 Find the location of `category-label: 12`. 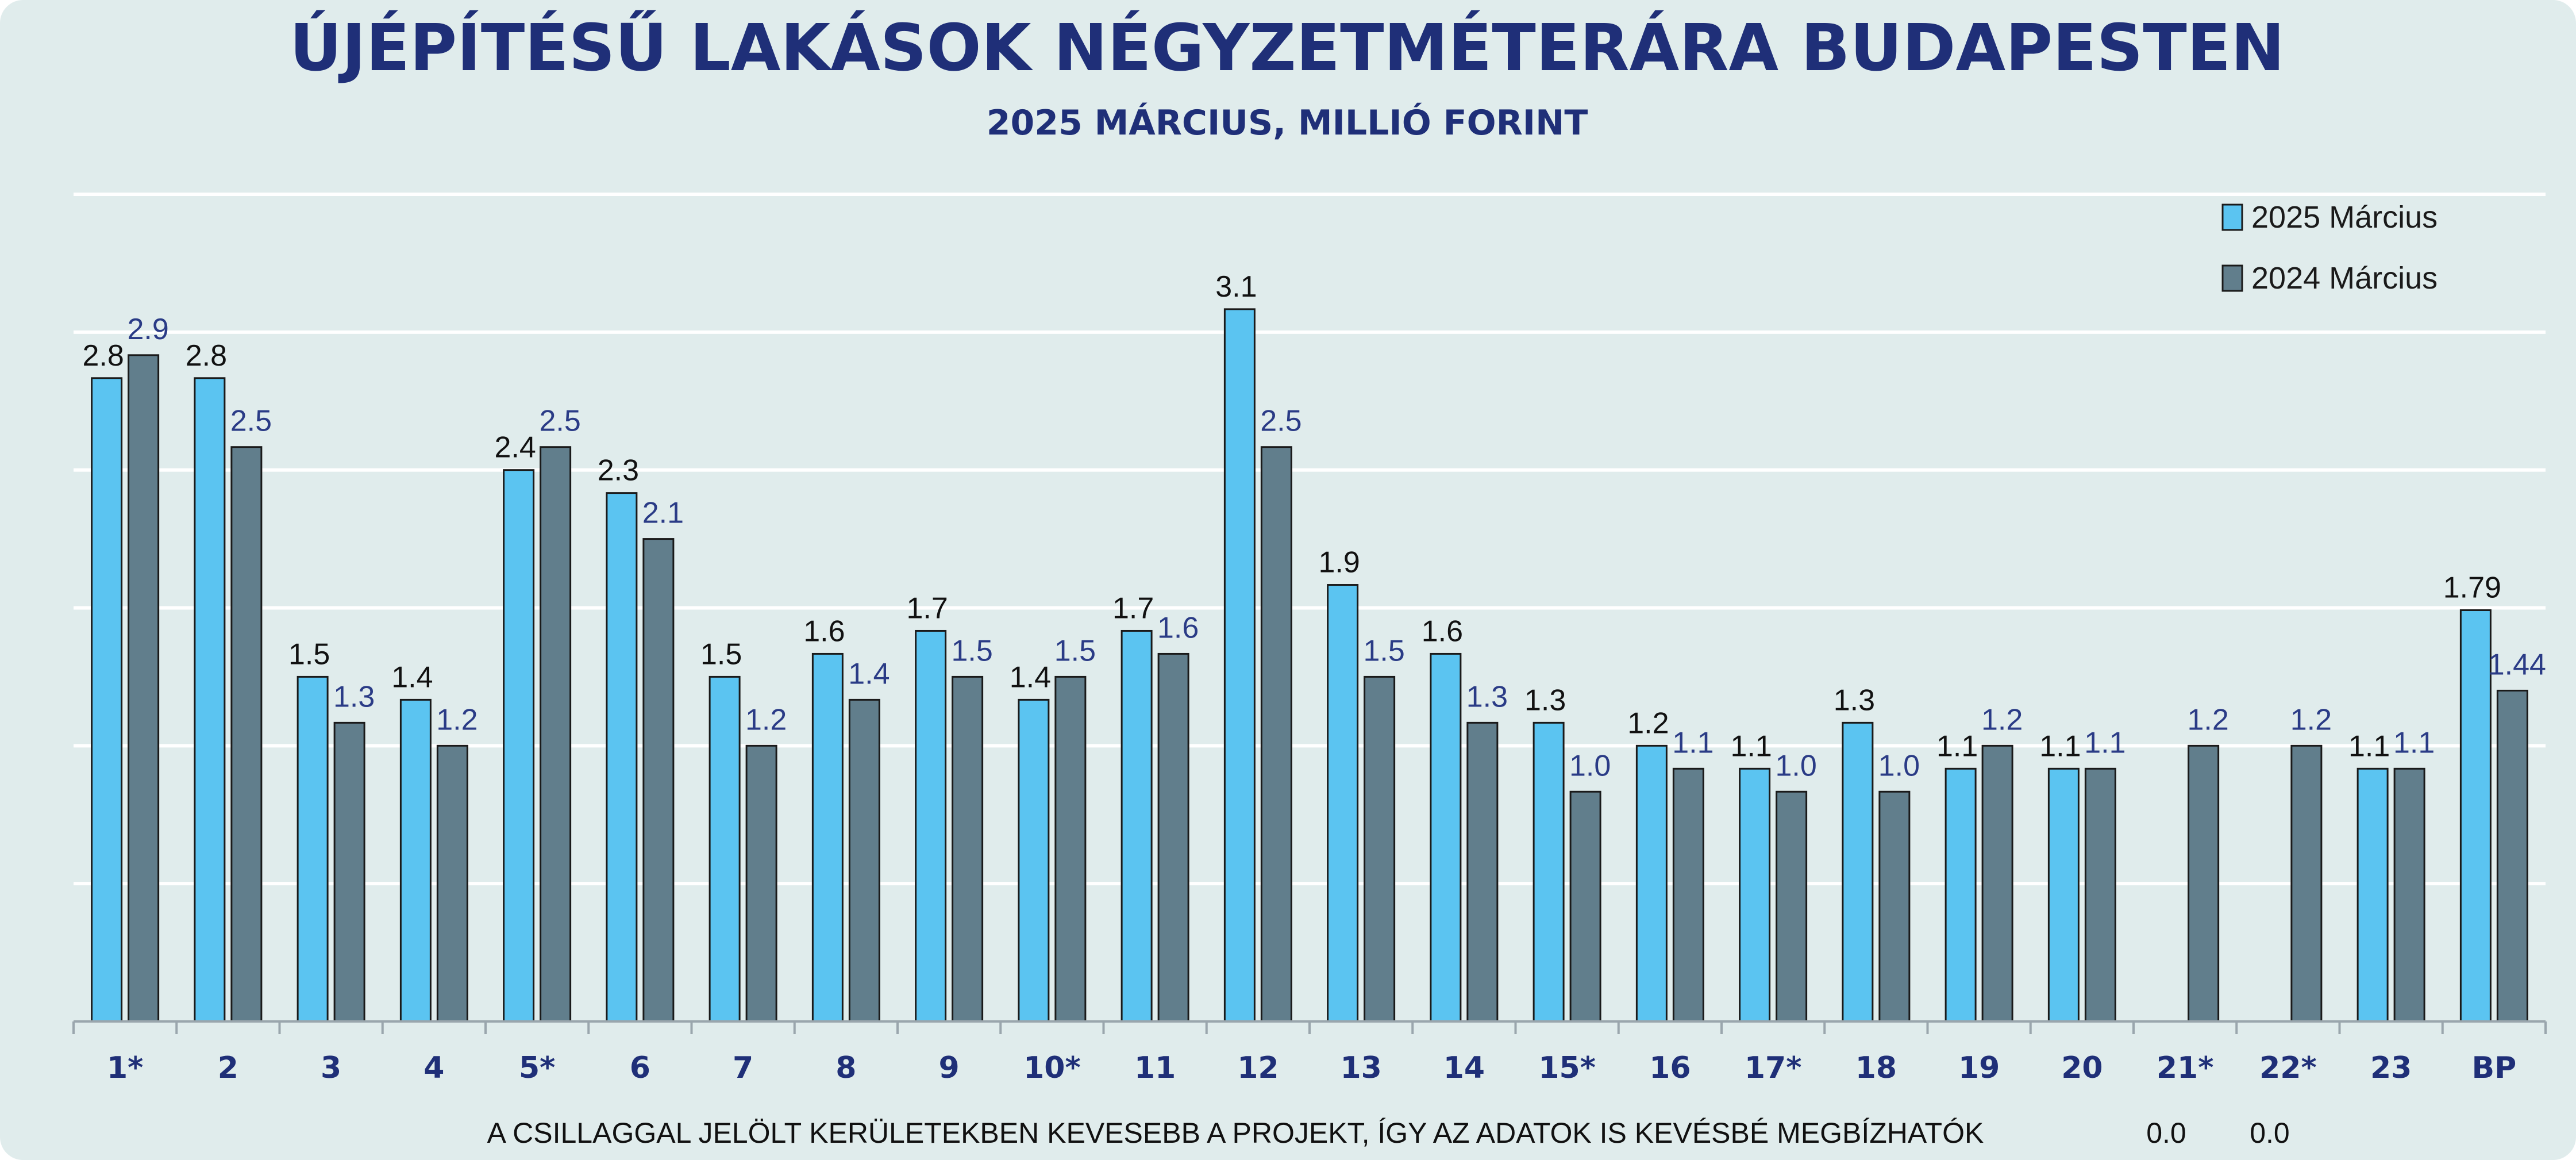

category-label: 12 is located at coordinates (1258, 1068).